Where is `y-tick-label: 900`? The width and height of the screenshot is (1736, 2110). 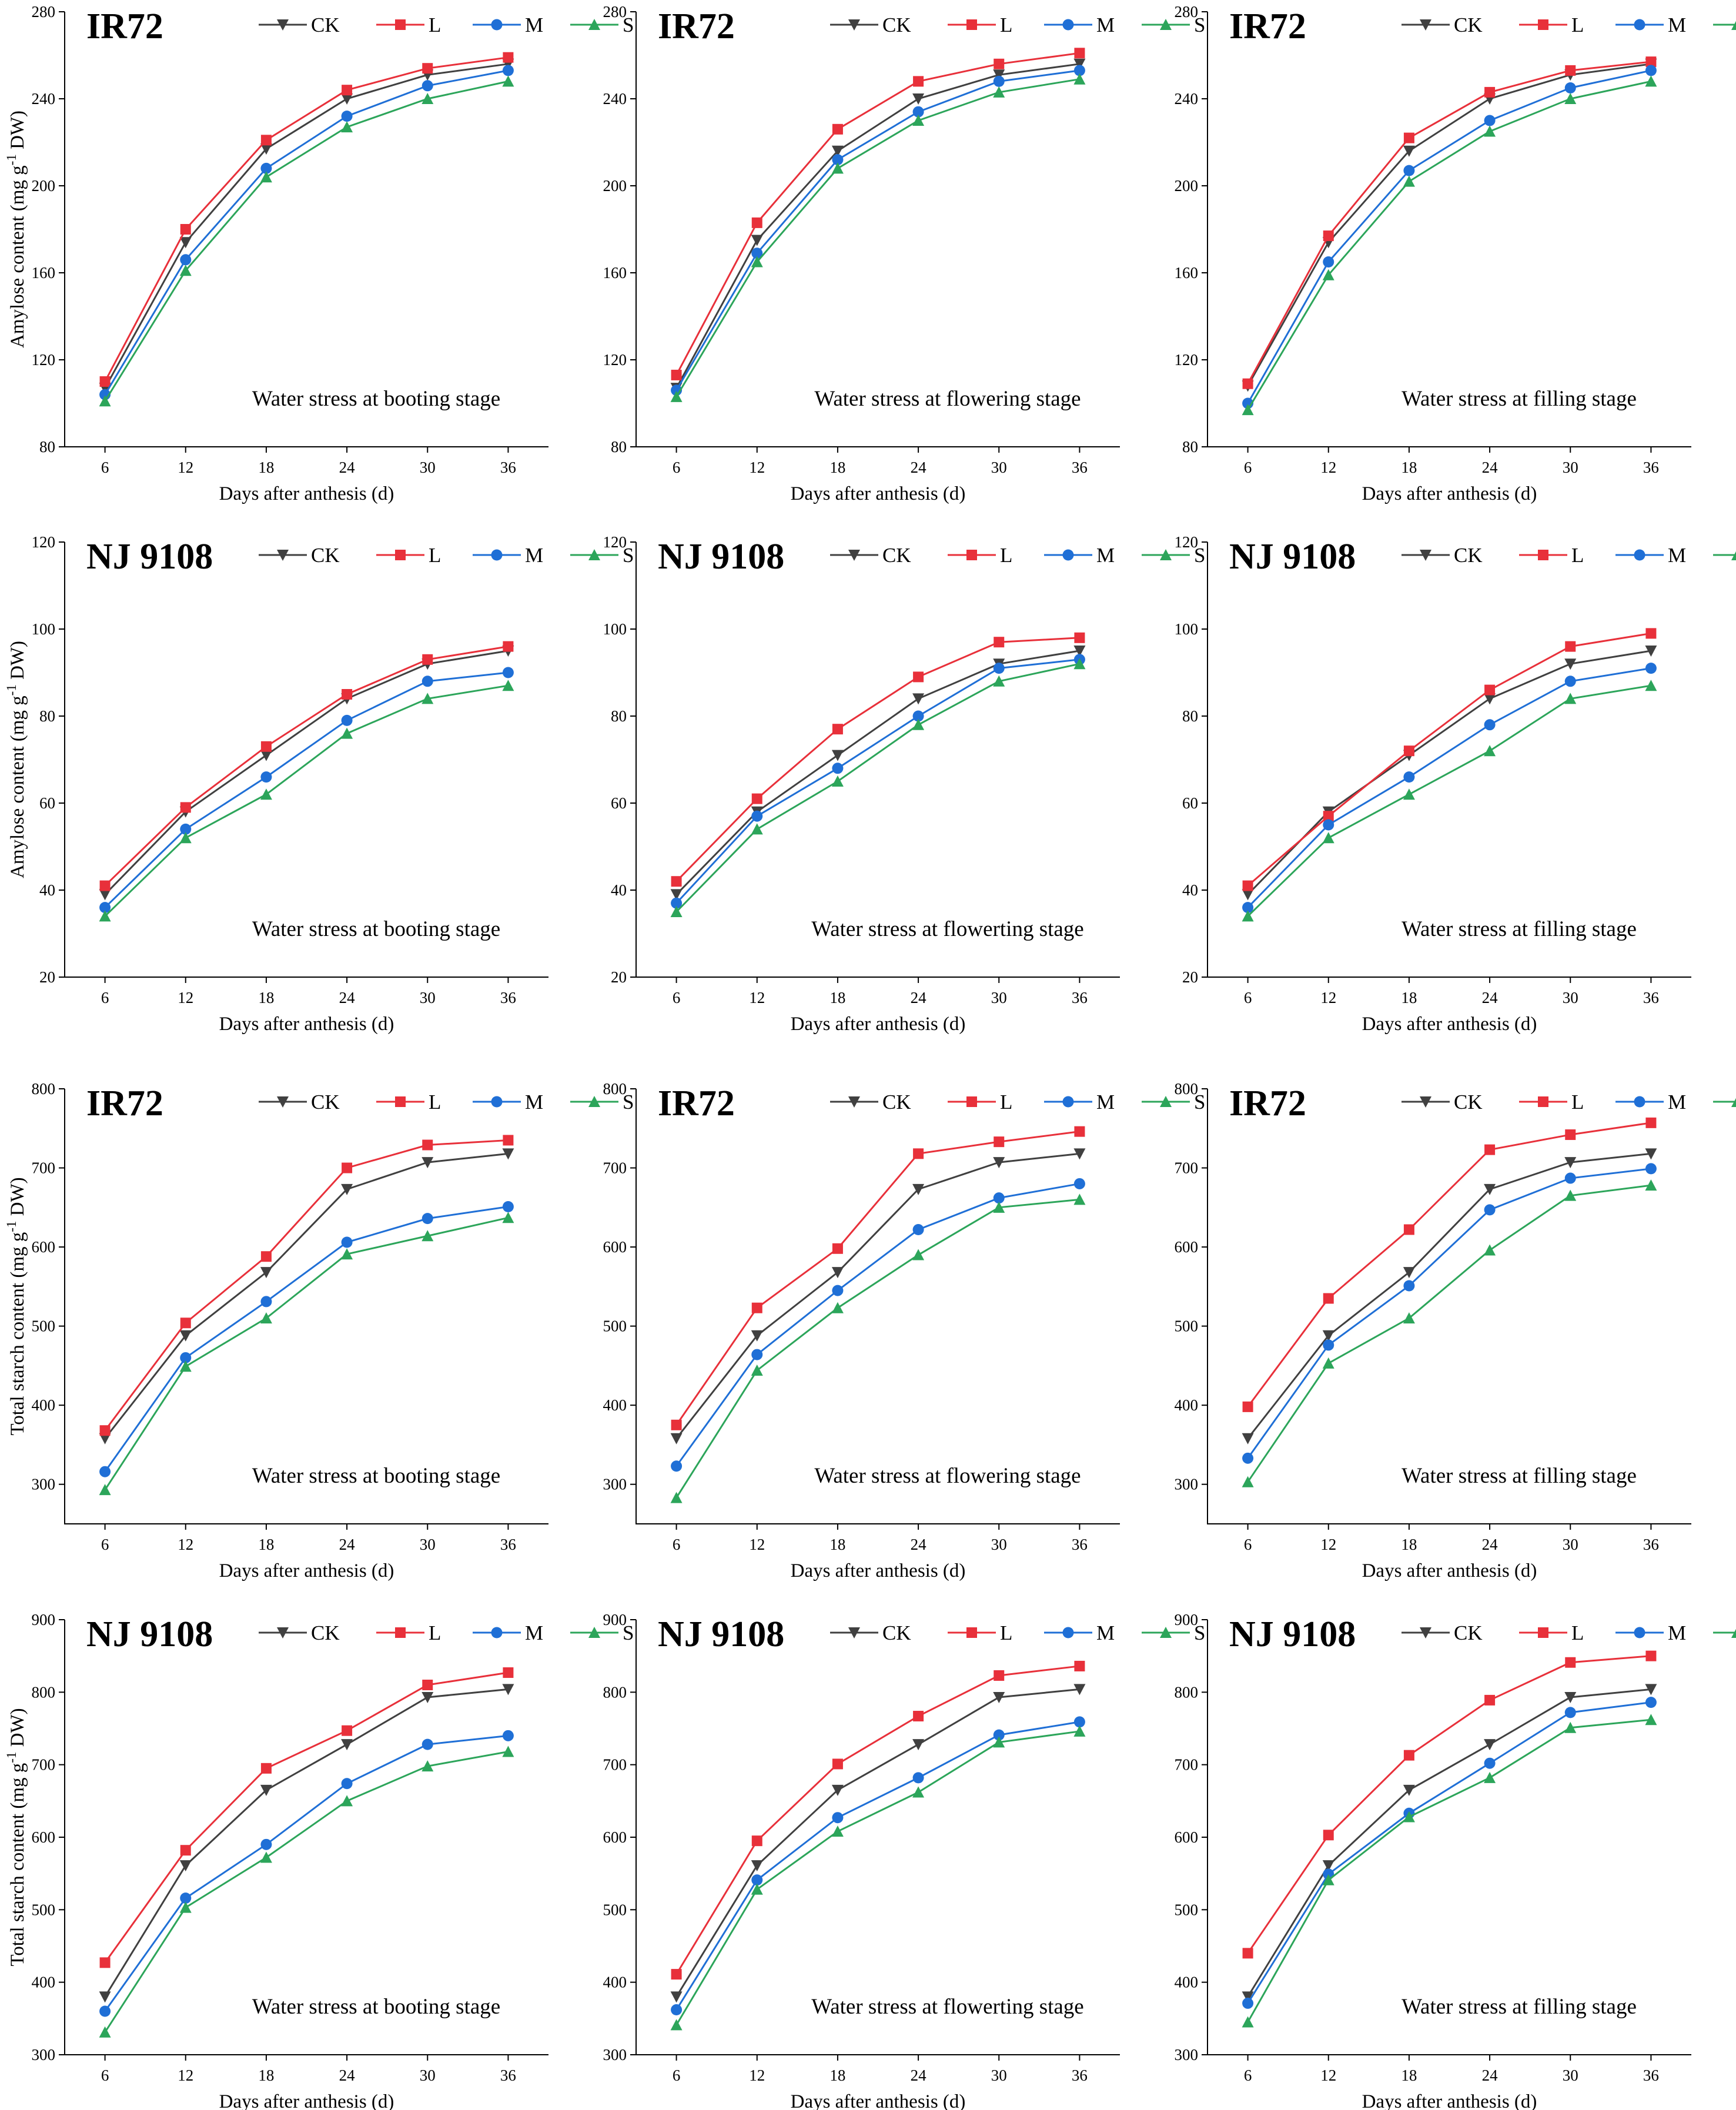
y-tick-label: 900 is located at coordinates (44, 1620).